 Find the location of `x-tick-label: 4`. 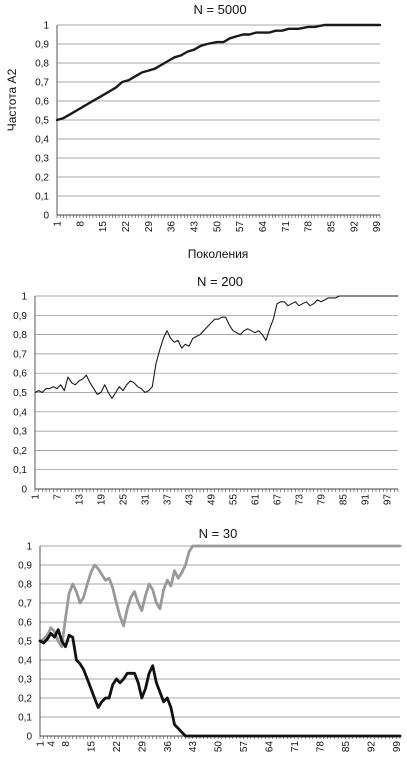

x-tick-label: 4 is located at coordinates (51, 744).